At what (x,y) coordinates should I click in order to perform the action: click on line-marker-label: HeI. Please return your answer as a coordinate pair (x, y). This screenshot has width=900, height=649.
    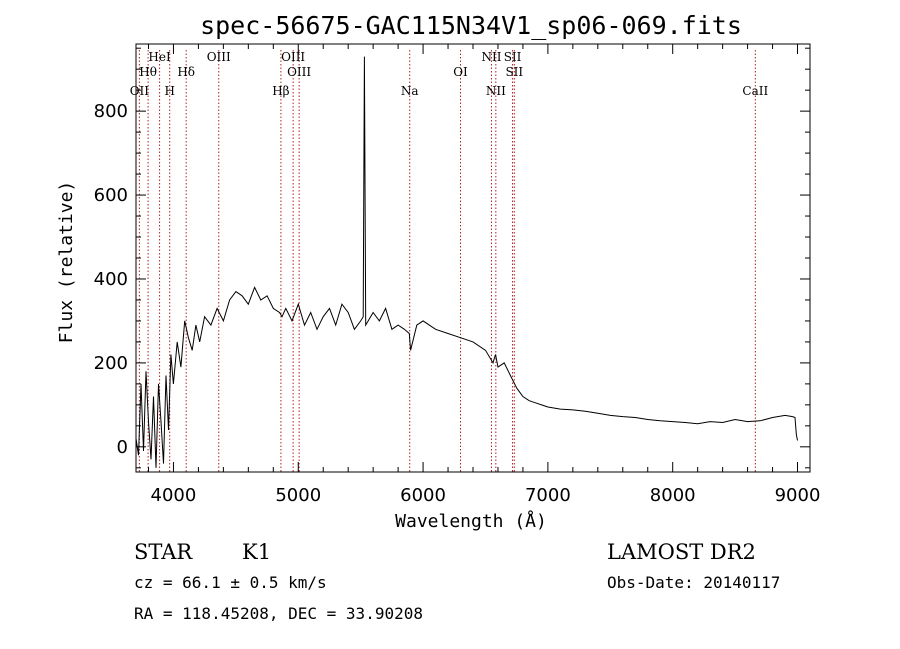
    Looking at the image, I should click on (159, 57).